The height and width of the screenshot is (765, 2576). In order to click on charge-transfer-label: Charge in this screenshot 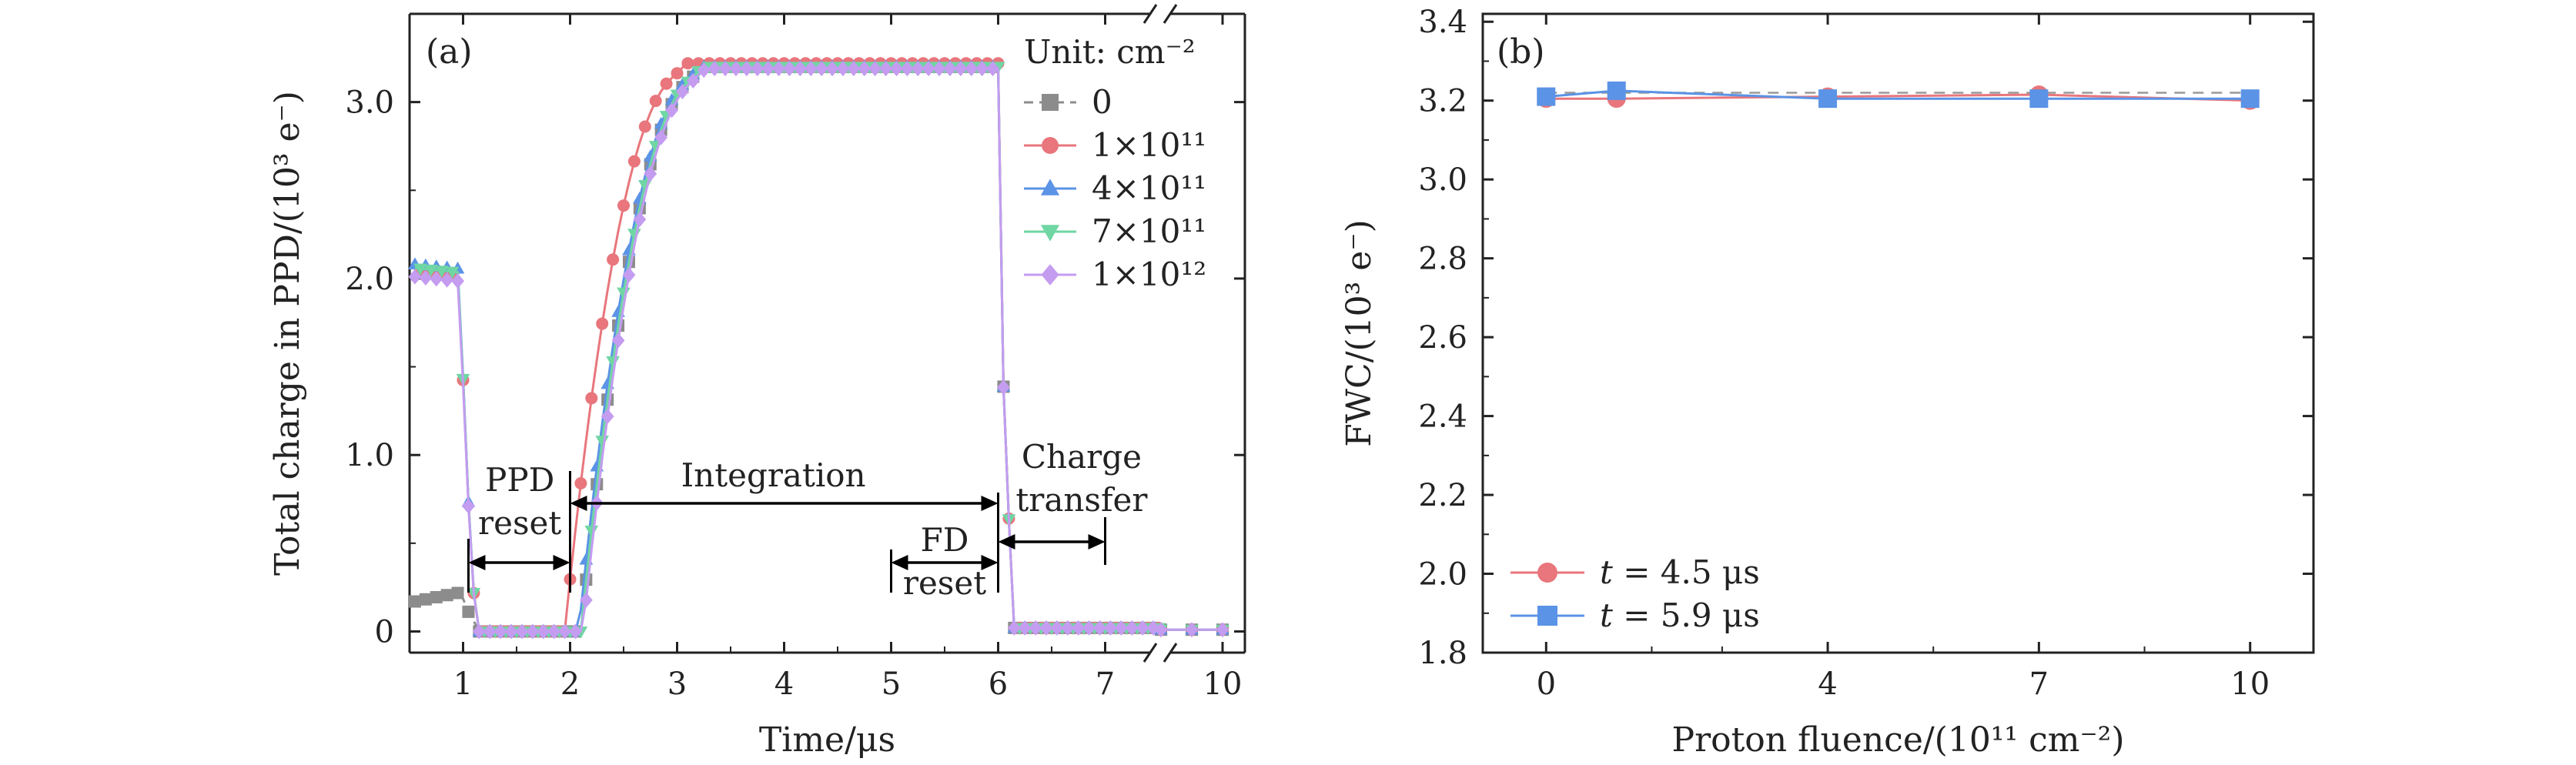, I will do `click(1082, 457)`.